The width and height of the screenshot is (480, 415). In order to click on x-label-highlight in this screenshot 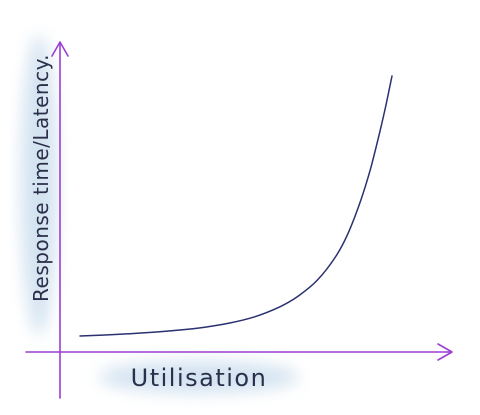, I will do `click(199, 377)`.